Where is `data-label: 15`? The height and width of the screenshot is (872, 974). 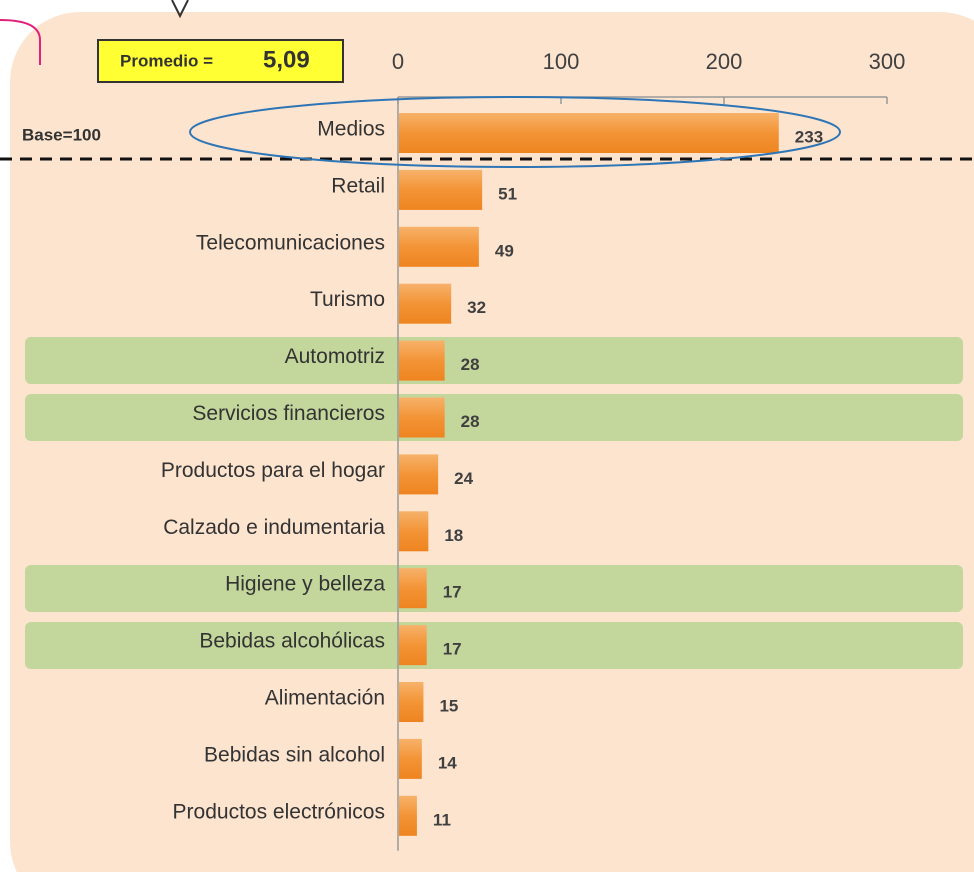
data-label: 15 is located at coordinates (448, 705).